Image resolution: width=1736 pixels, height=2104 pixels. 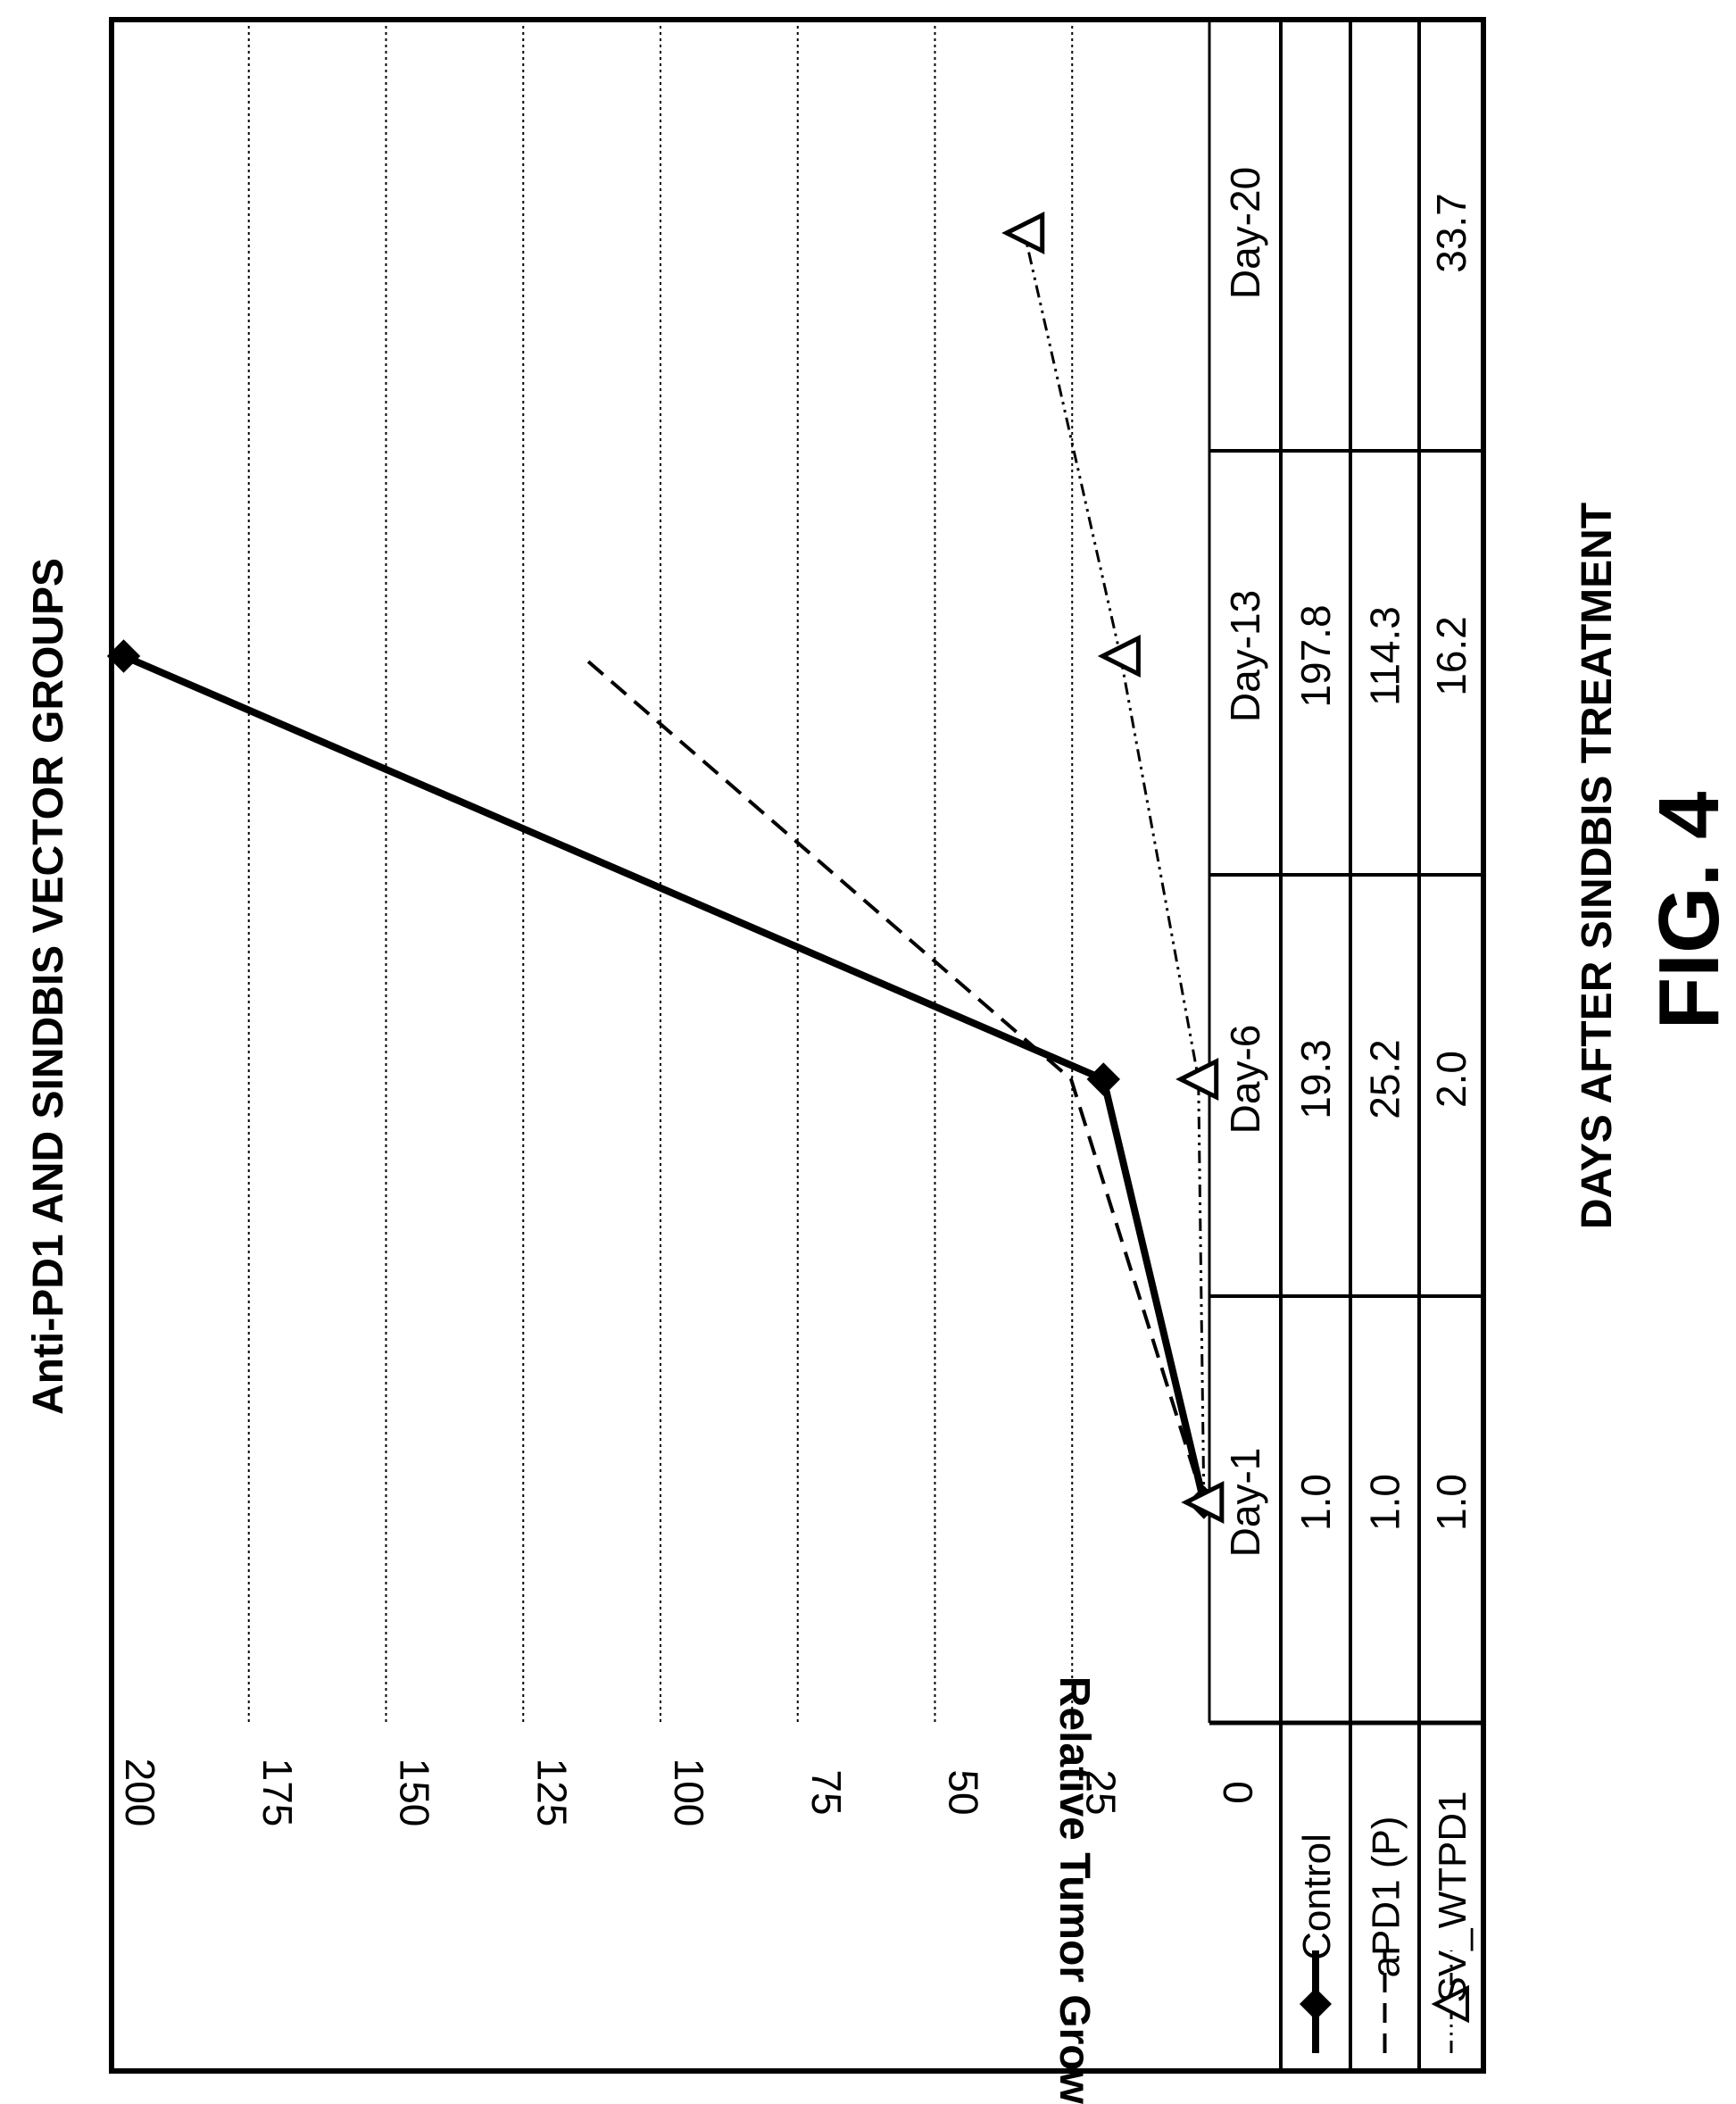 I want to click on data-label: 197.8, so click(x=1315, y=655).